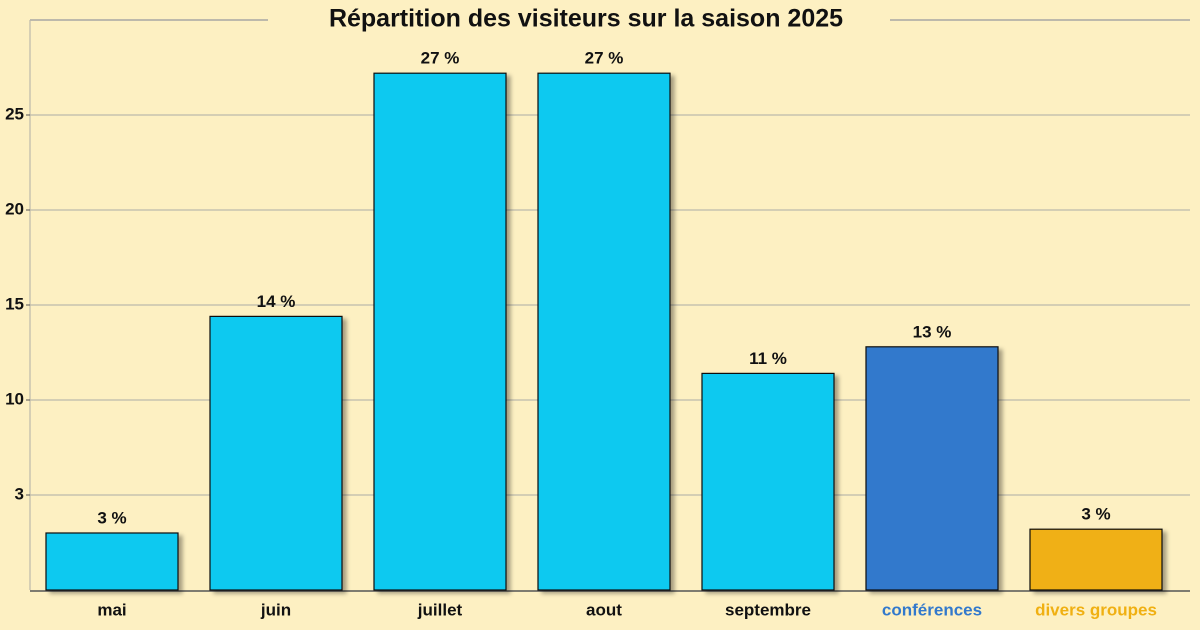 Image resolution: width=1200 pixels, height=630 pixels. What do you see at coordinates (19, 493) in the screenshot?
I see `y-tick-label: 3` at bounding box center [19, 493].